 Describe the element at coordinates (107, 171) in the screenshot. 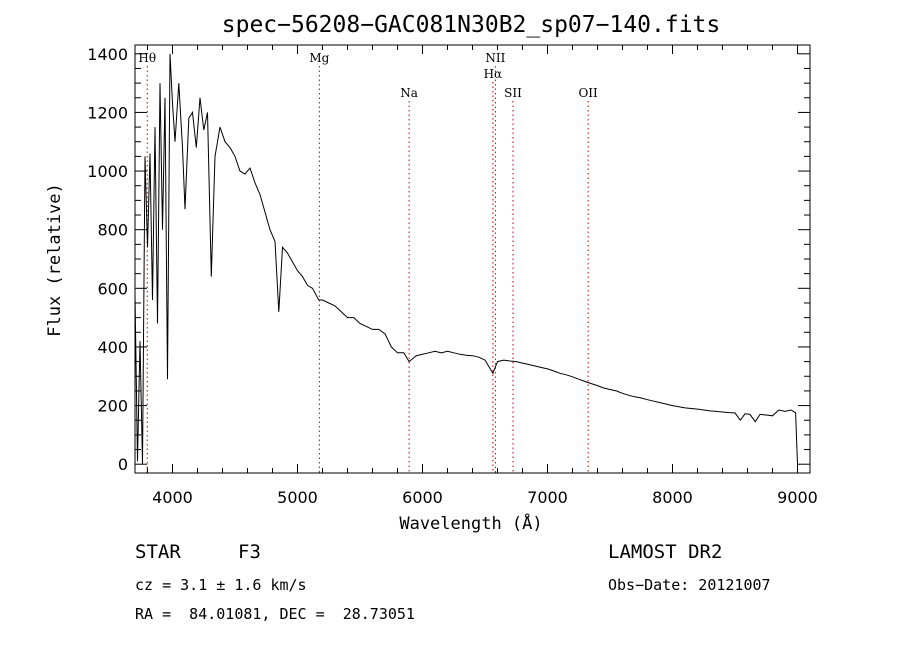

I see `y-tick-label: 1000` at that location.